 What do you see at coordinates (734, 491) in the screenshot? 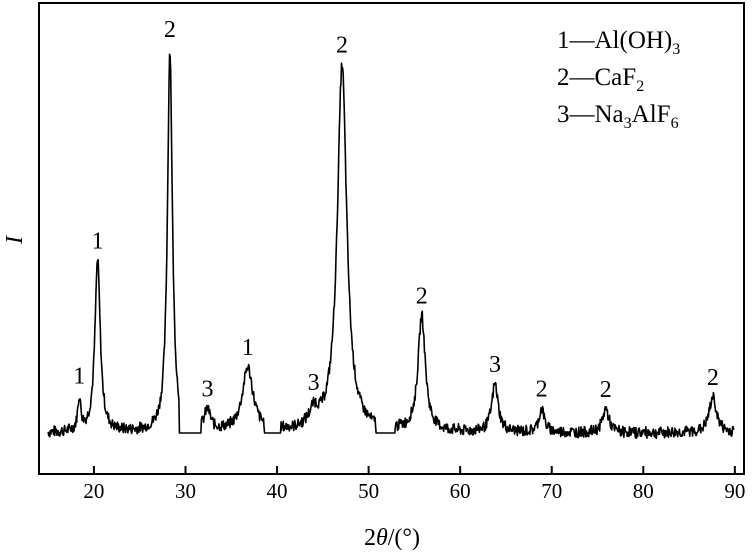
I see `x-tick-label-90: 90` at bounding box center [734, 491].